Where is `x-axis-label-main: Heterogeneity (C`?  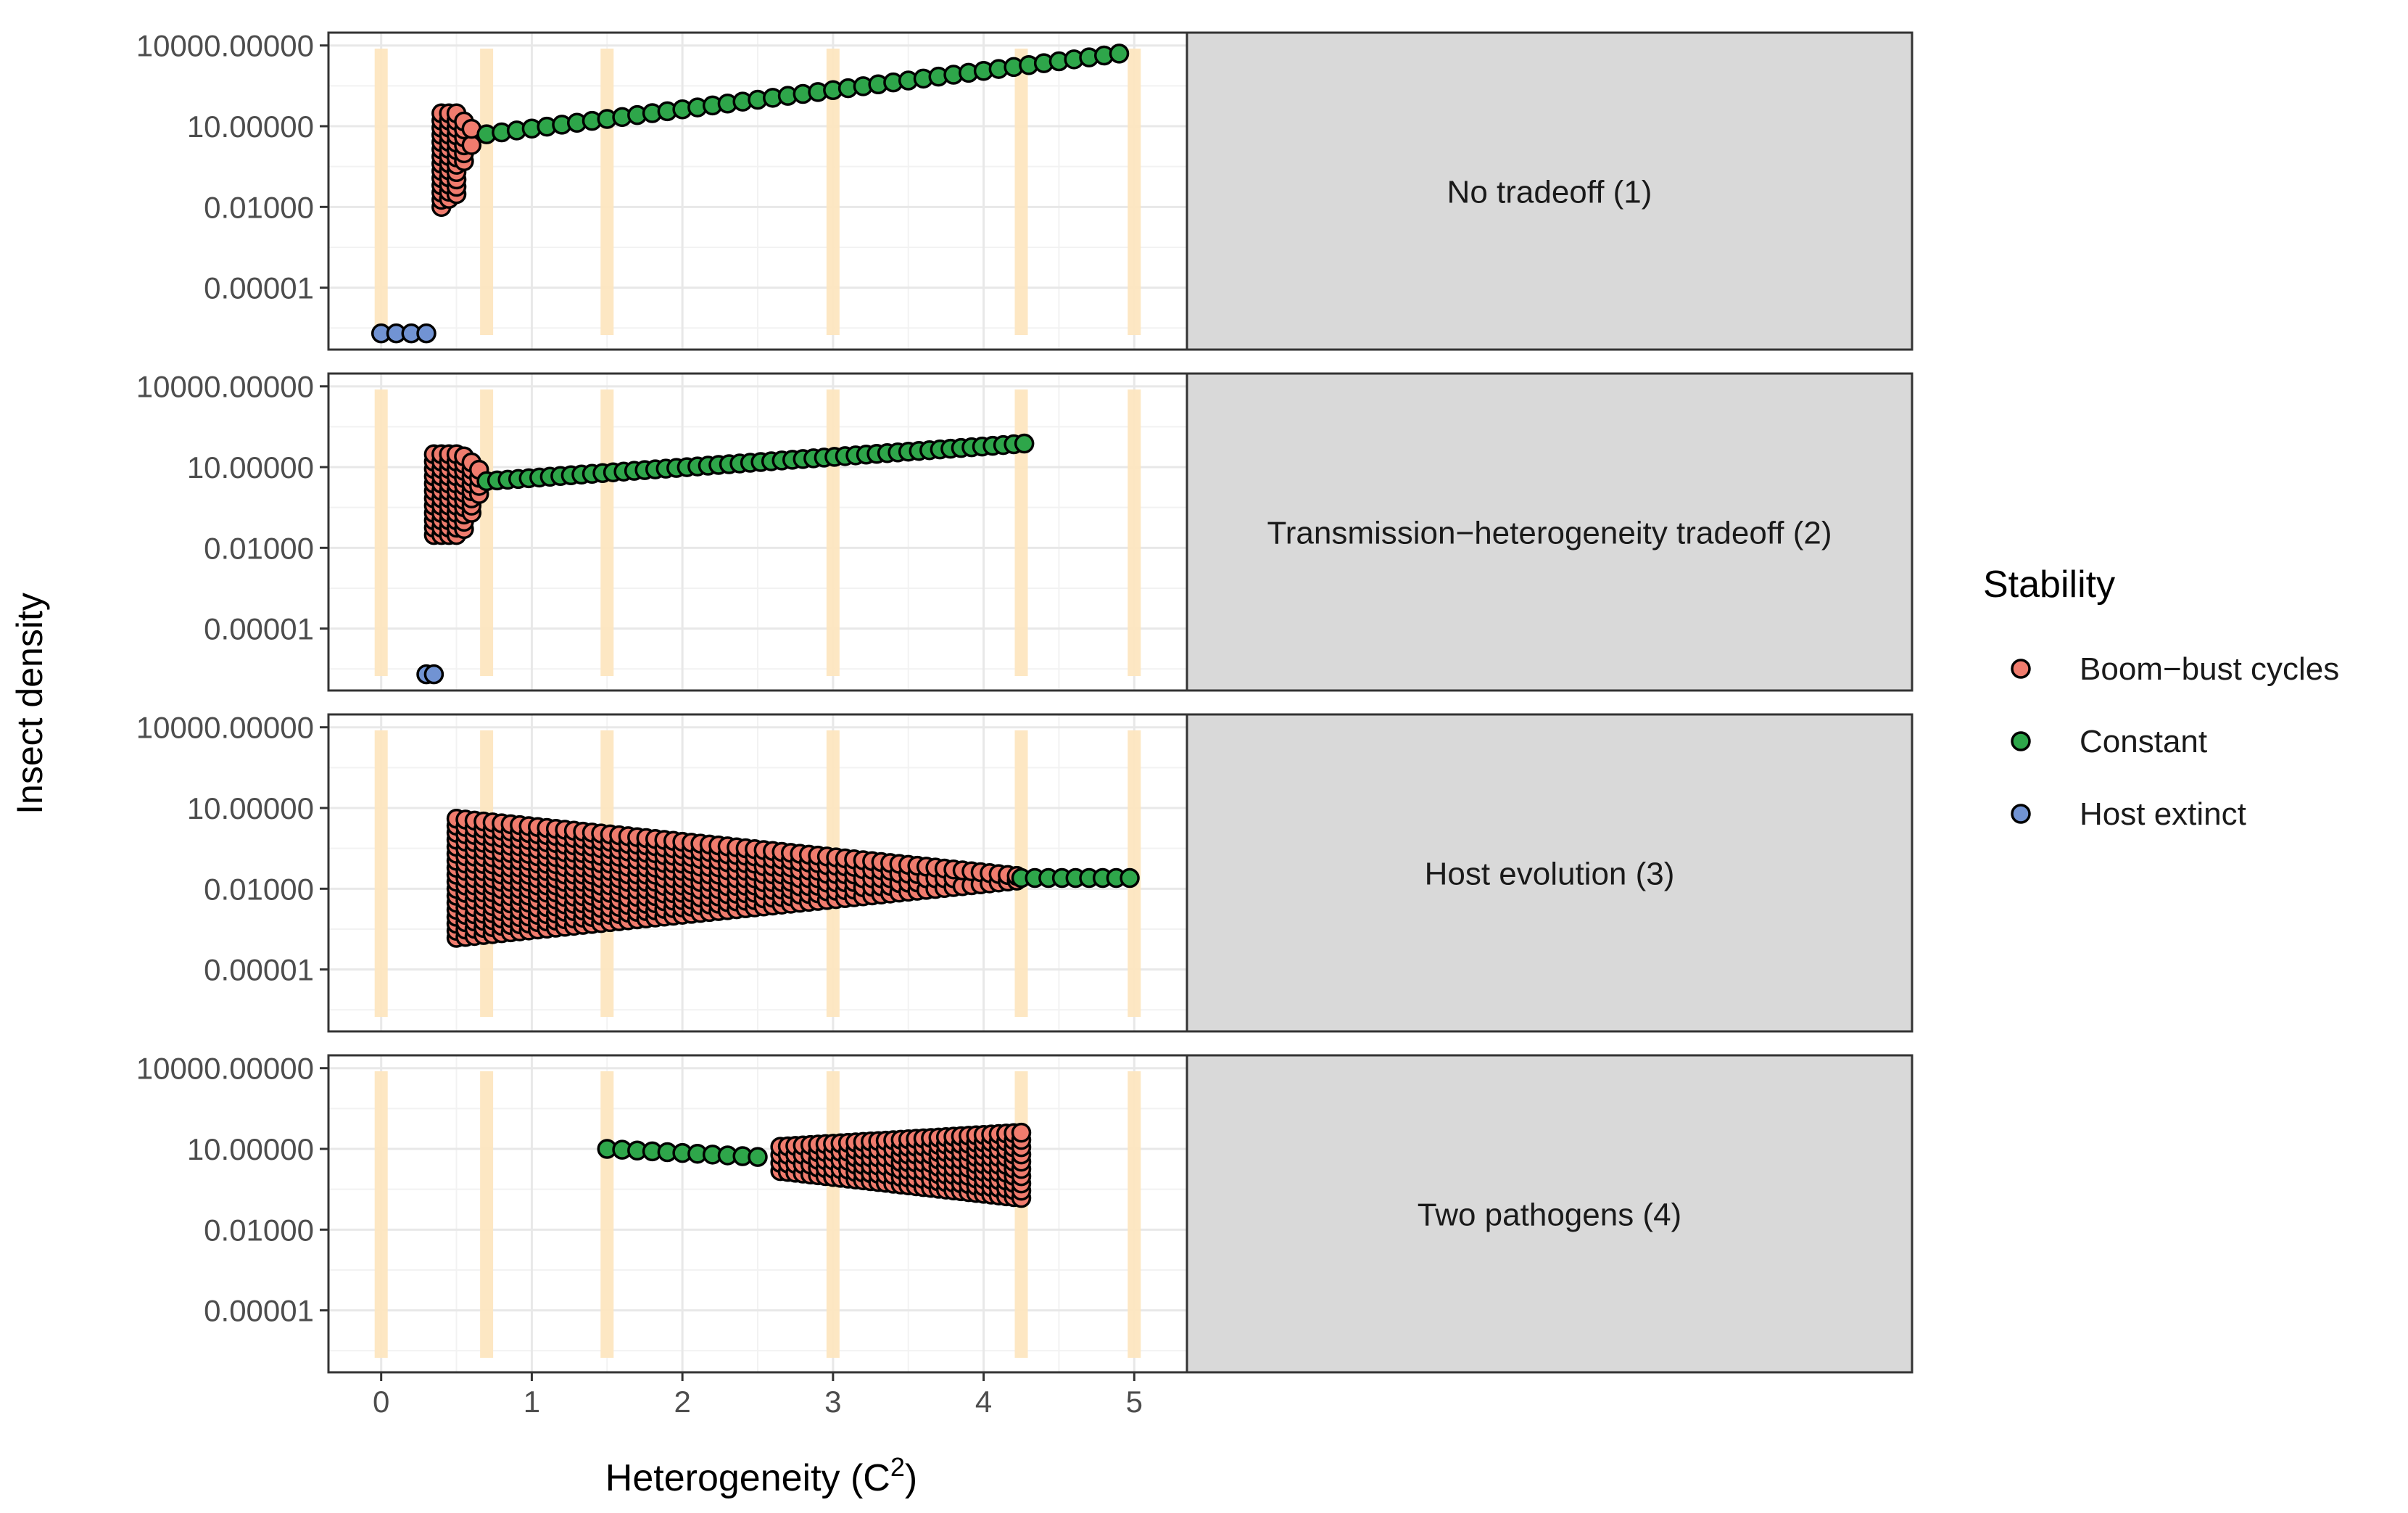 x-axis-label-main: Heterogeneity (C is located at coordinates (747, 1478).